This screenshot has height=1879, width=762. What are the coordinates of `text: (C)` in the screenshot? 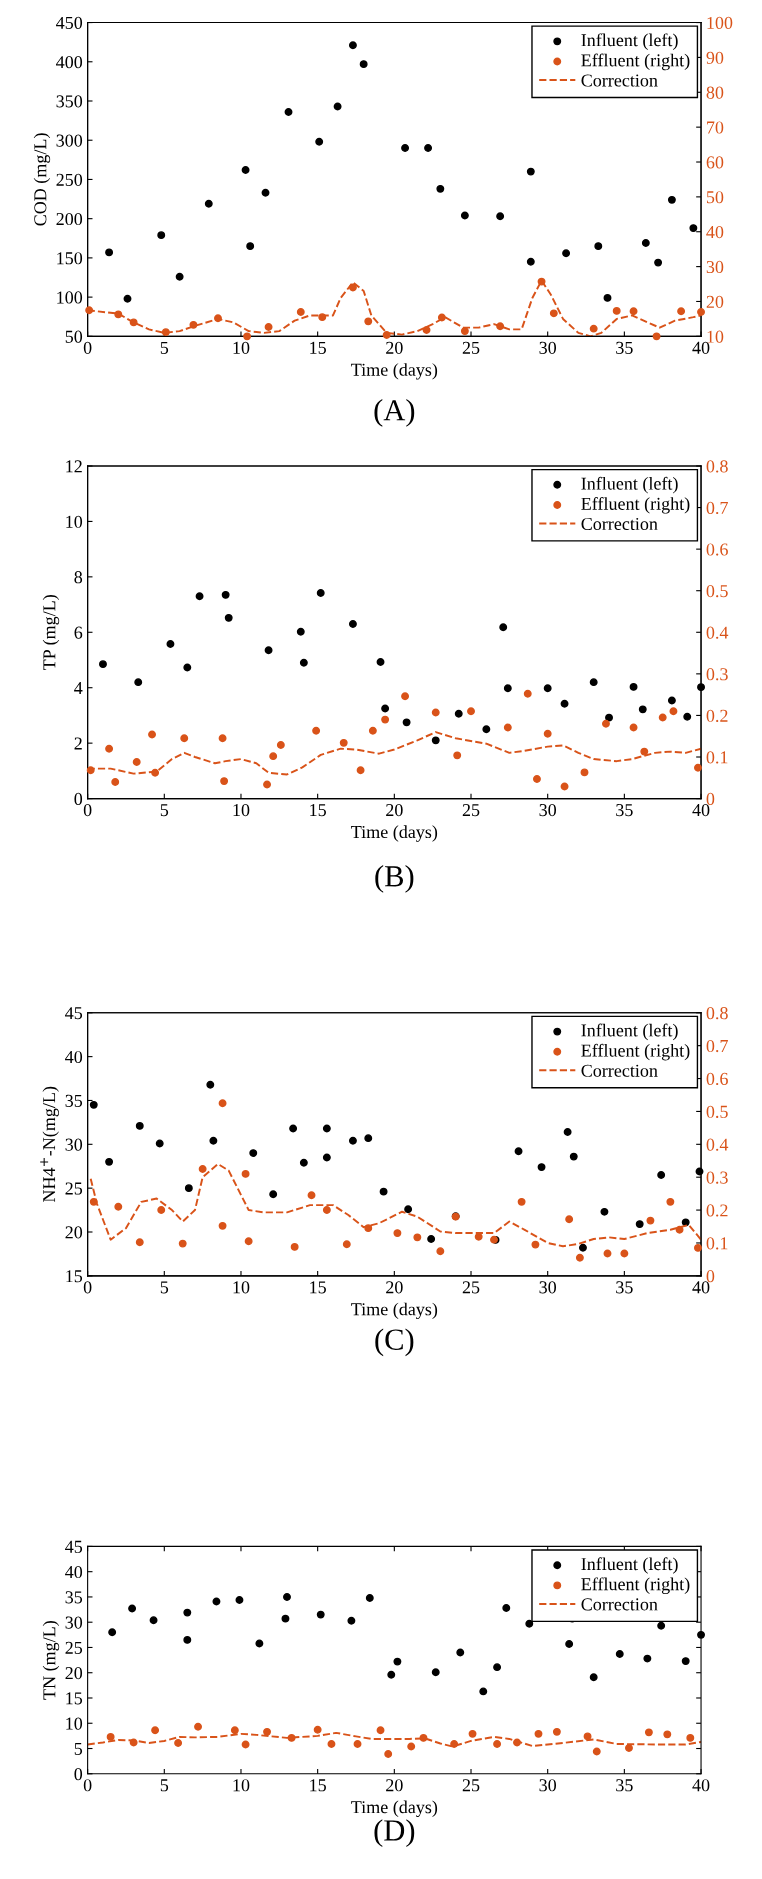 It's located at (394, 1342).